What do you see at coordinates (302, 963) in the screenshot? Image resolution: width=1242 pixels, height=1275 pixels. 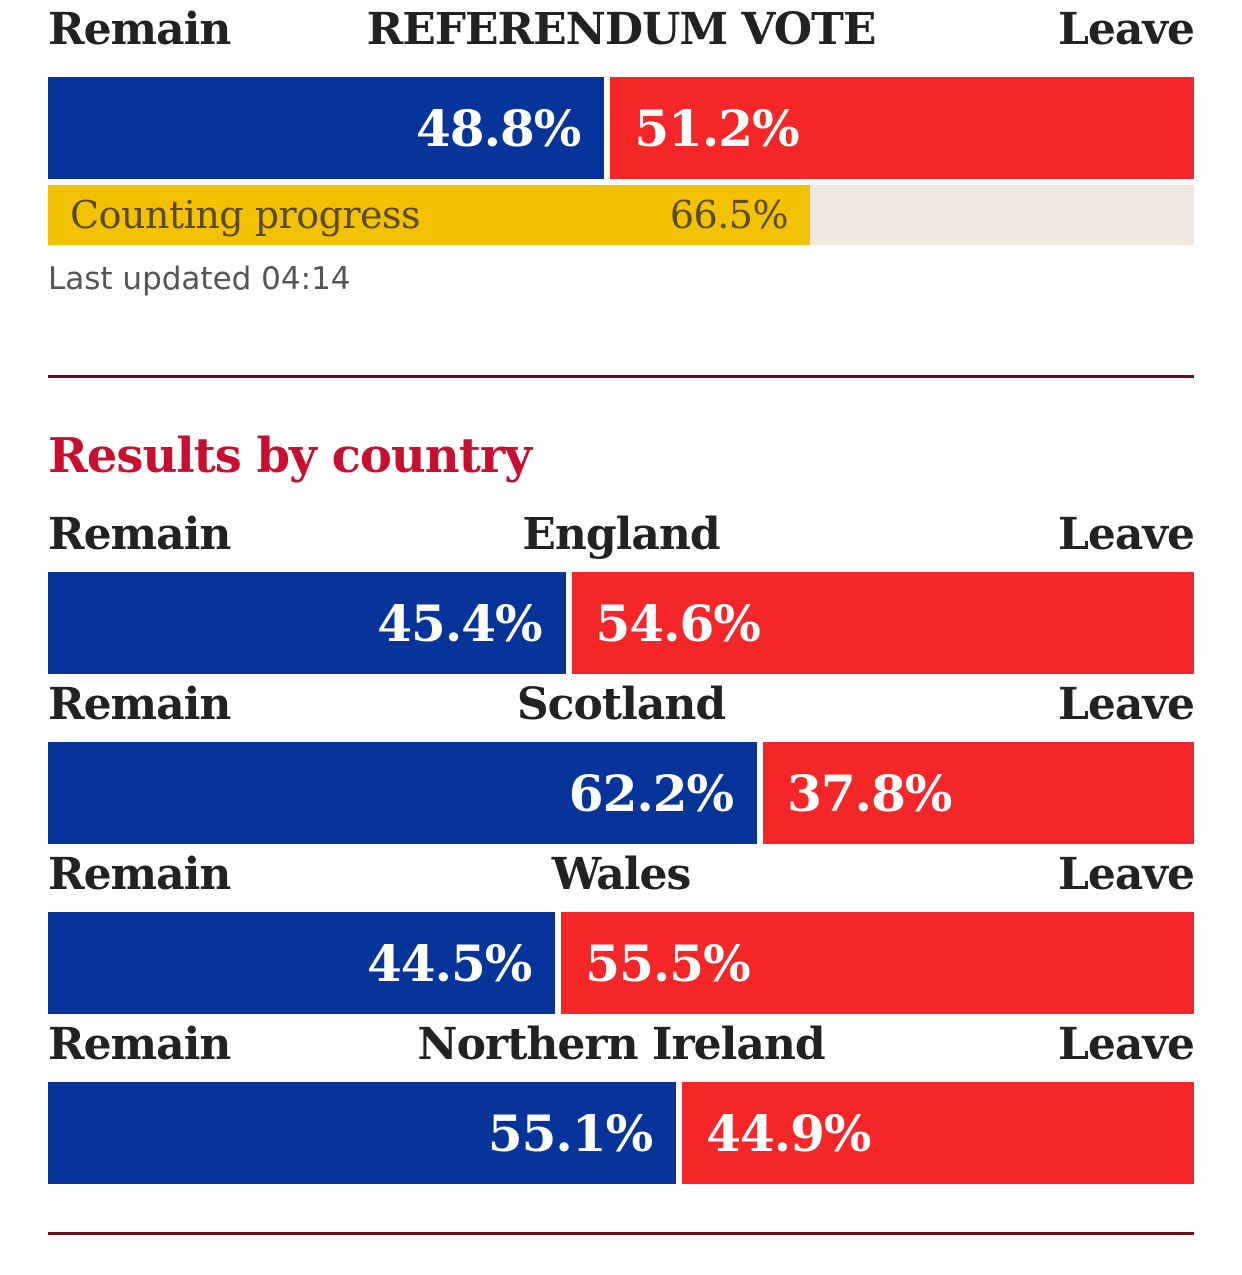 I see `country-remain-bar: 44.5%` at bounding box center [302, 963].